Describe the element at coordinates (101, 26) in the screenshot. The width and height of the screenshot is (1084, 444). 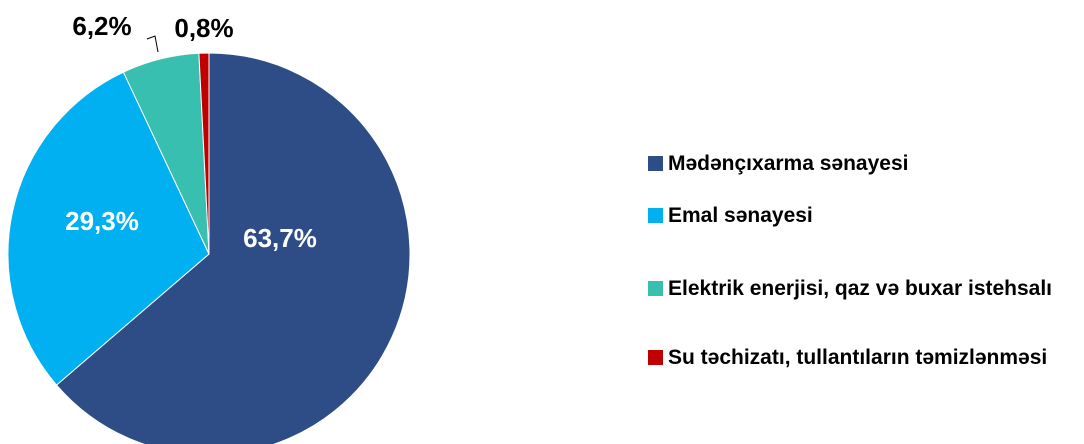
I see `data-label: 6,2%` at that location.